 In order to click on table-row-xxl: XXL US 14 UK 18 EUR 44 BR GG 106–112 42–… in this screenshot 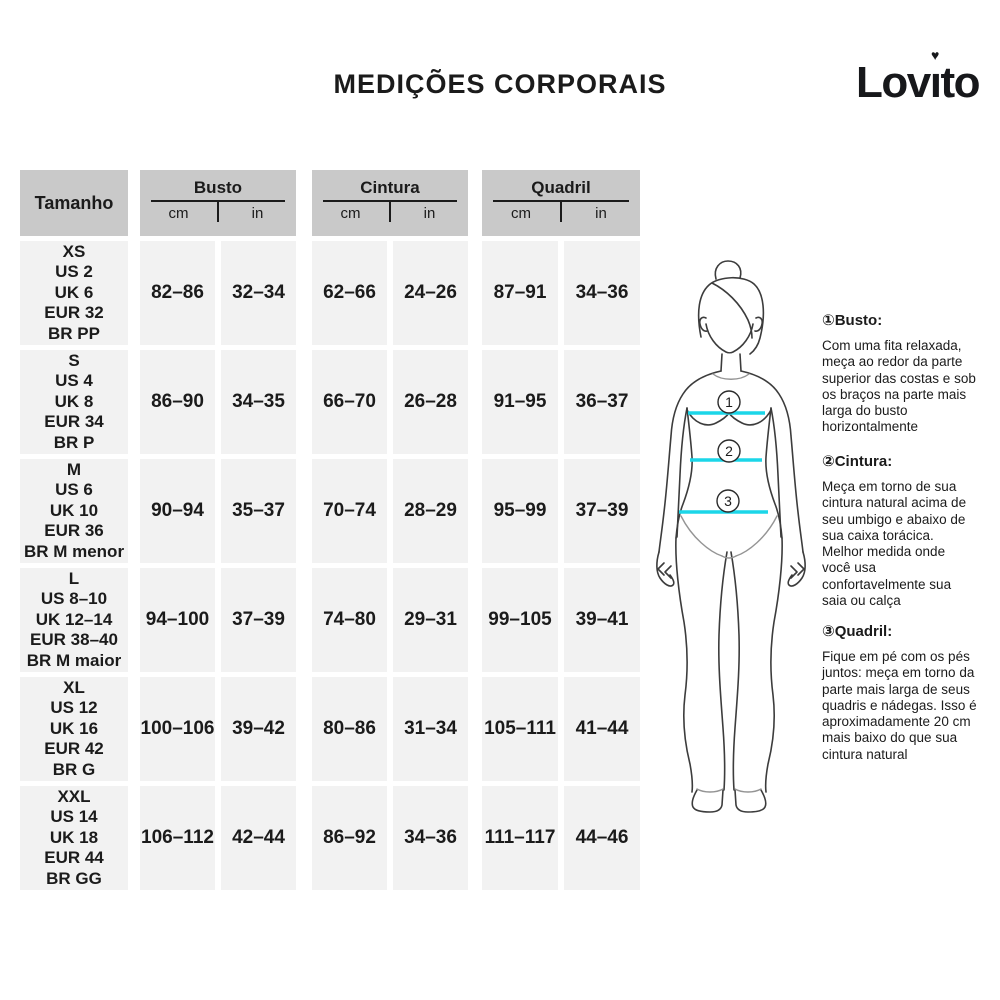, I will do `click(331, 838)`.